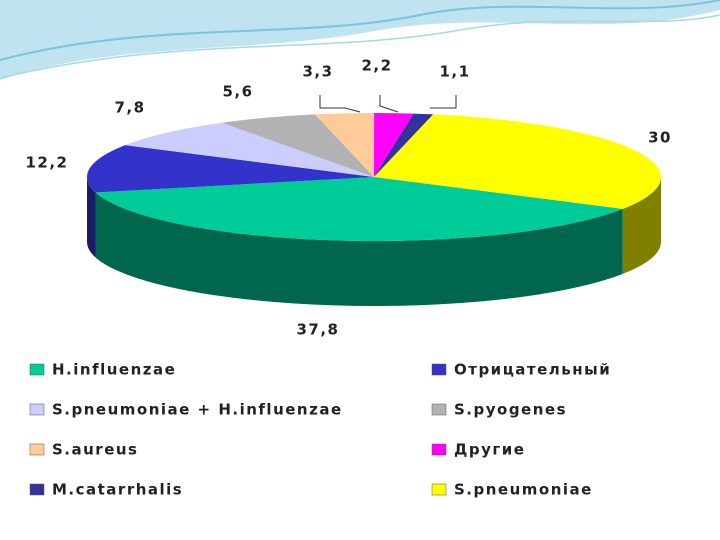  What do you see at coordinates (95, 450) in the screenshot?
I see `legend-label: S.aureus` at bounding box center [95, 450].